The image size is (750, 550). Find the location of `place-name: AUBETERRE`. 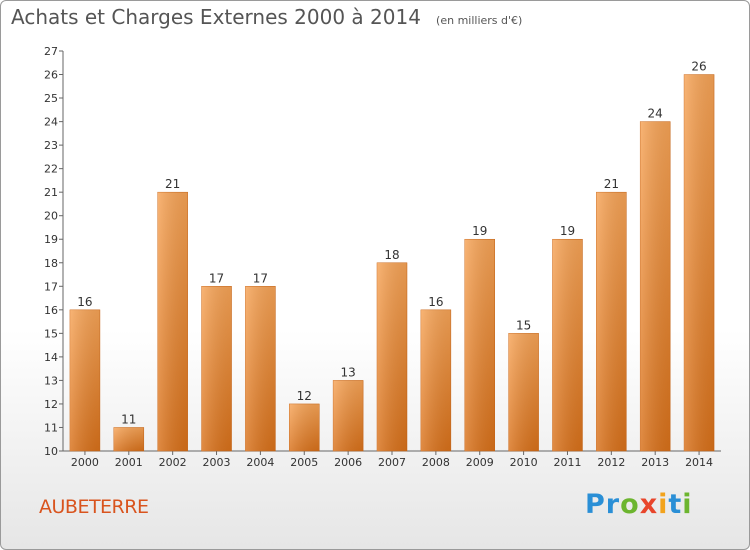

place-name: AUBETERRE is located at coordinates (94, 507).